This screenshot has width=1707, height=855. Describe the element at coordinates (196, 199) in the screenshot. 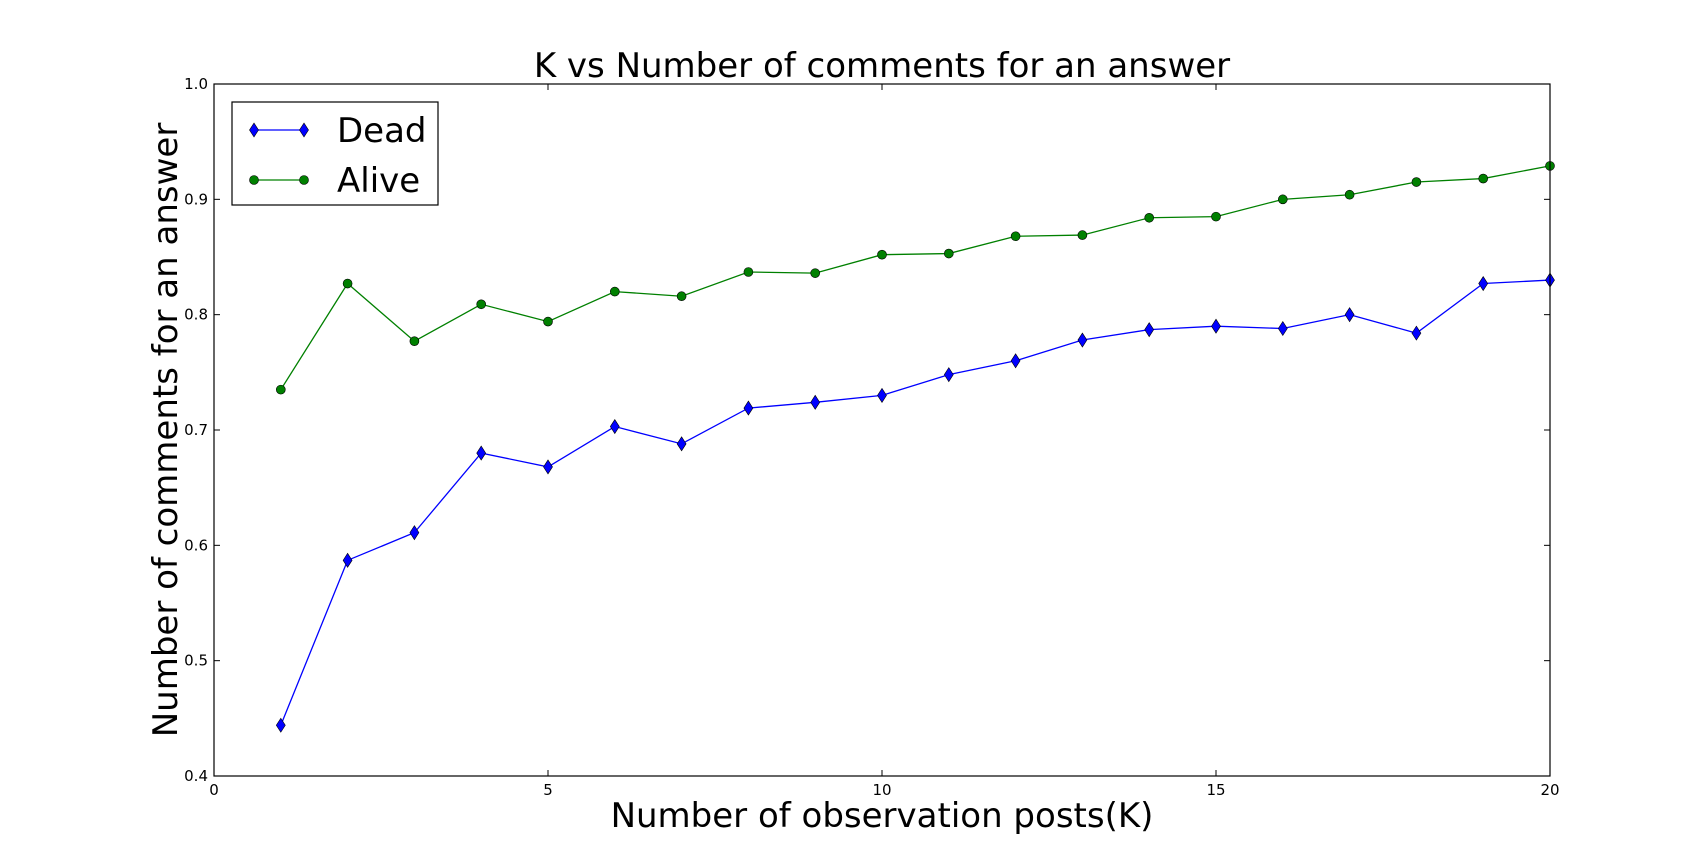

I see `y-tick-label: 0.9` at that location.